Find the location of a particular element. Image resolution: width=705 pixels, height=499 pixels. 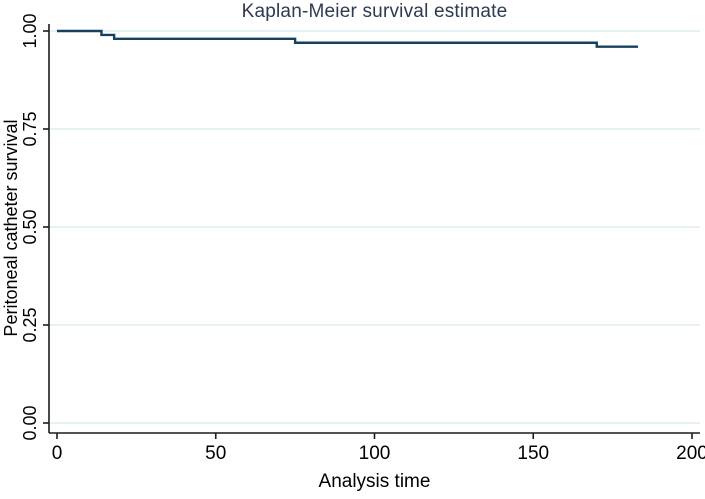

chart-title: Kaplan-Meier survival estimate is located at coordinates (374, 11).